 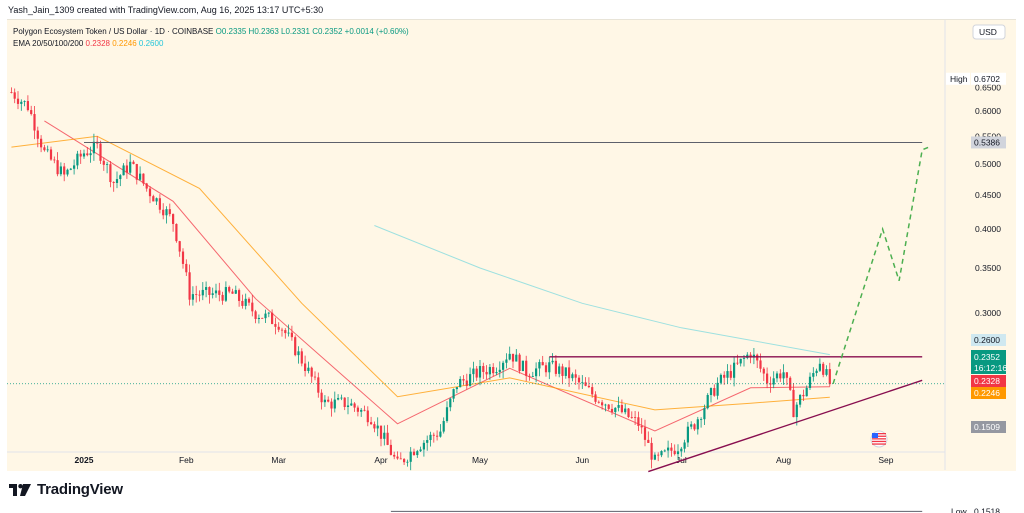 I want to click on low-marker: Low, so click(x=958, y=509).